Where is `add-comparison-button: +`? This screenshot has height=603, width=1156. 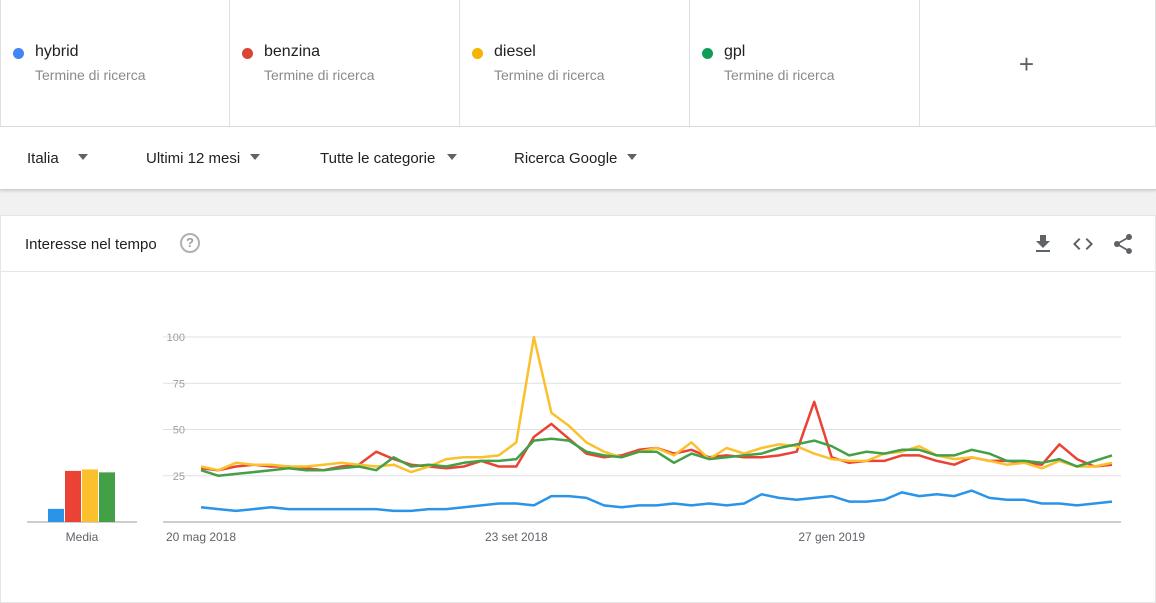 add-comparison-button: + is located at coordinates (1038, 63).